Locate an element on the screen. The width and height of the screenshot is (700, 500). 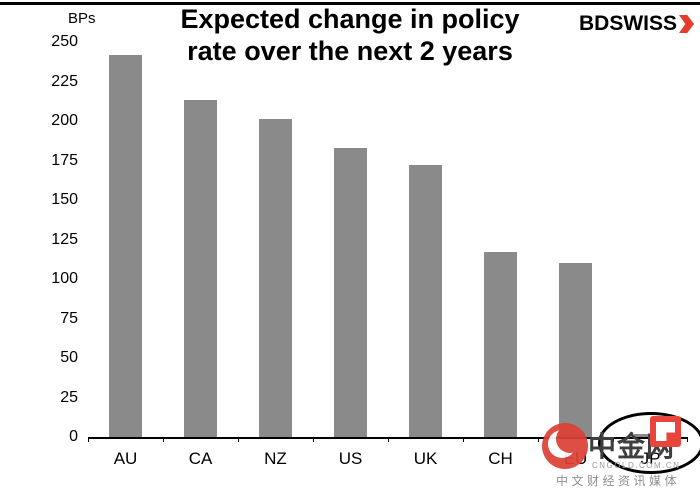
y-label-125: 125 is located at coordinates (64, 239).